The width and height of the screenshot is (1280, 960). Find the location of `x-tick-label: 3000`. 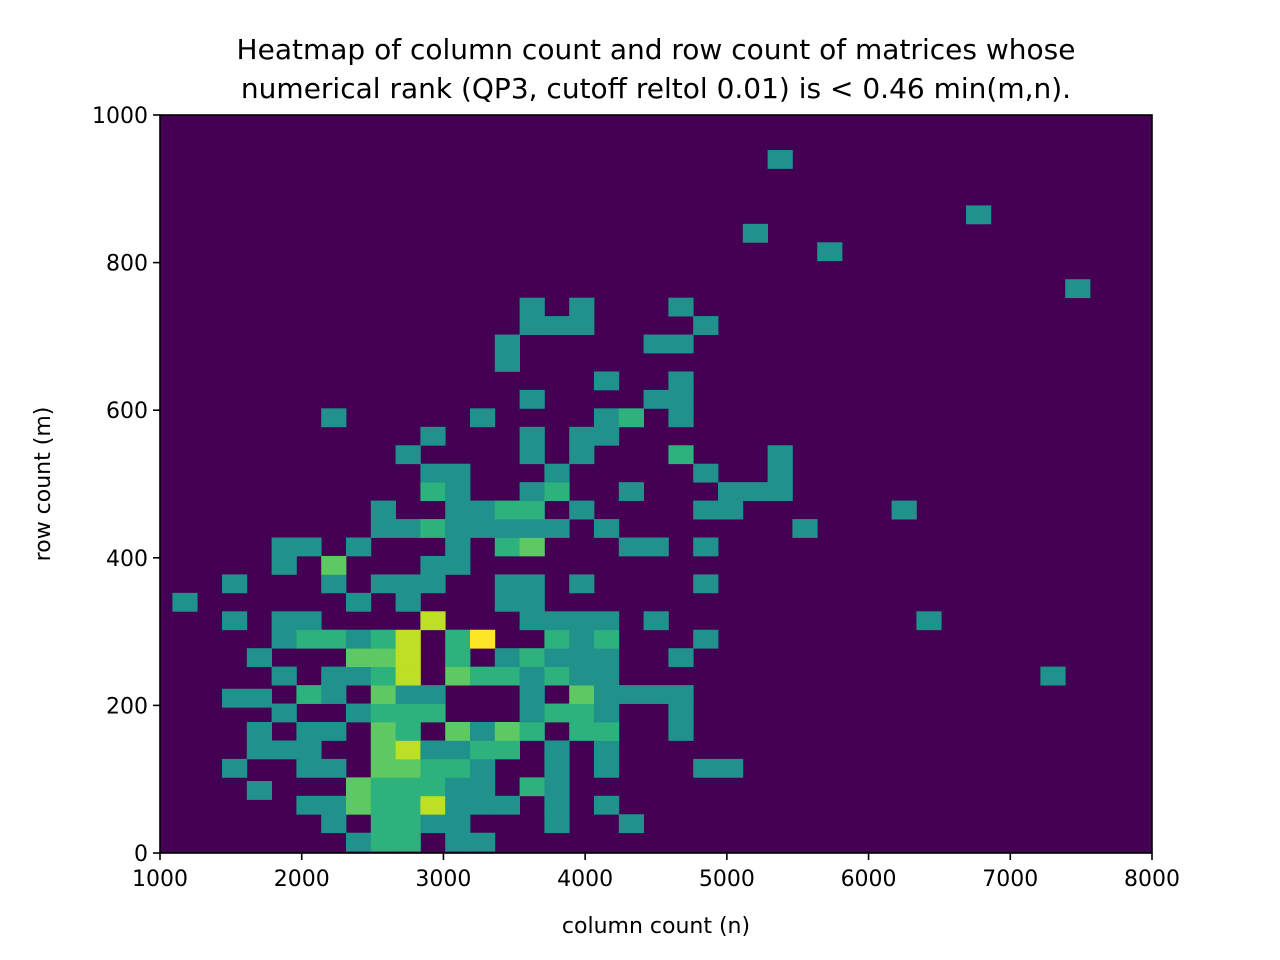

x-tick-label: 3000 is located at coordinates (443, 879).